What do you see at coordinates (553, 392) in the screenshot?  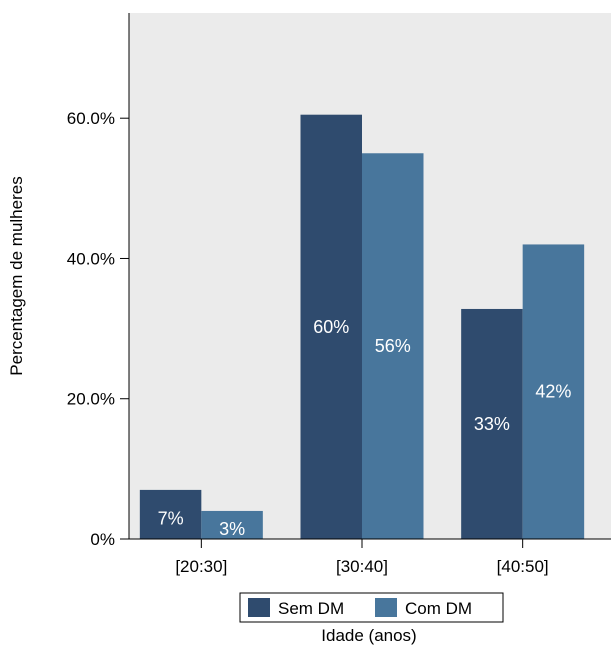 I see `bar-data-label: 42%` at bounding box center [553, 392].